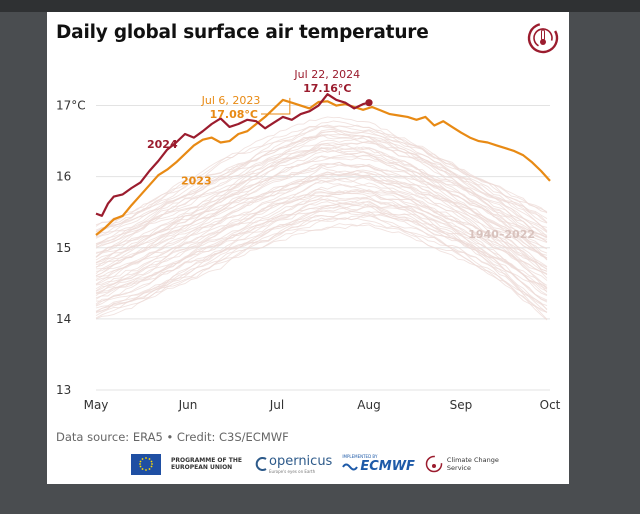  I want to click on y-tick-label: 14, so click(63, 319).